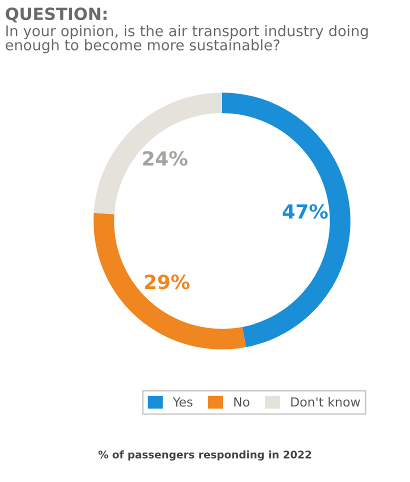 This screenshot has height=482, width=410. What do you see at coordinates (182, 402) in the screenshot?
I see `legend-label: Yes` at bounding box center [182, 402].